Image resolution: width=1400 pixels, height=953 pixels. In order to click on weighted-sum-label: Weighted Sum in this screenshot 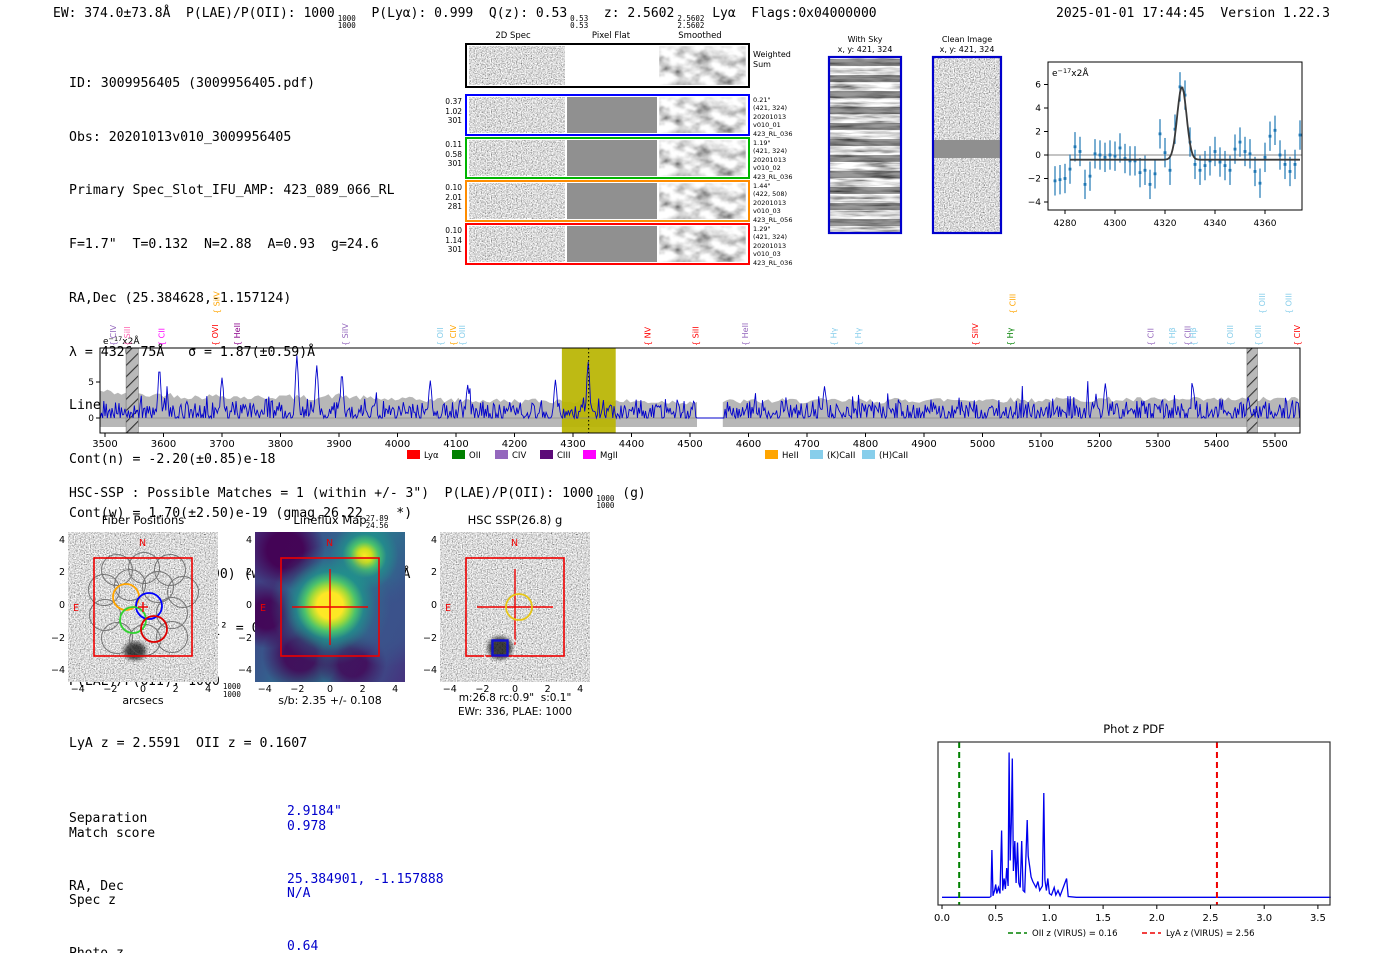, I will do `click(772, 59)`.